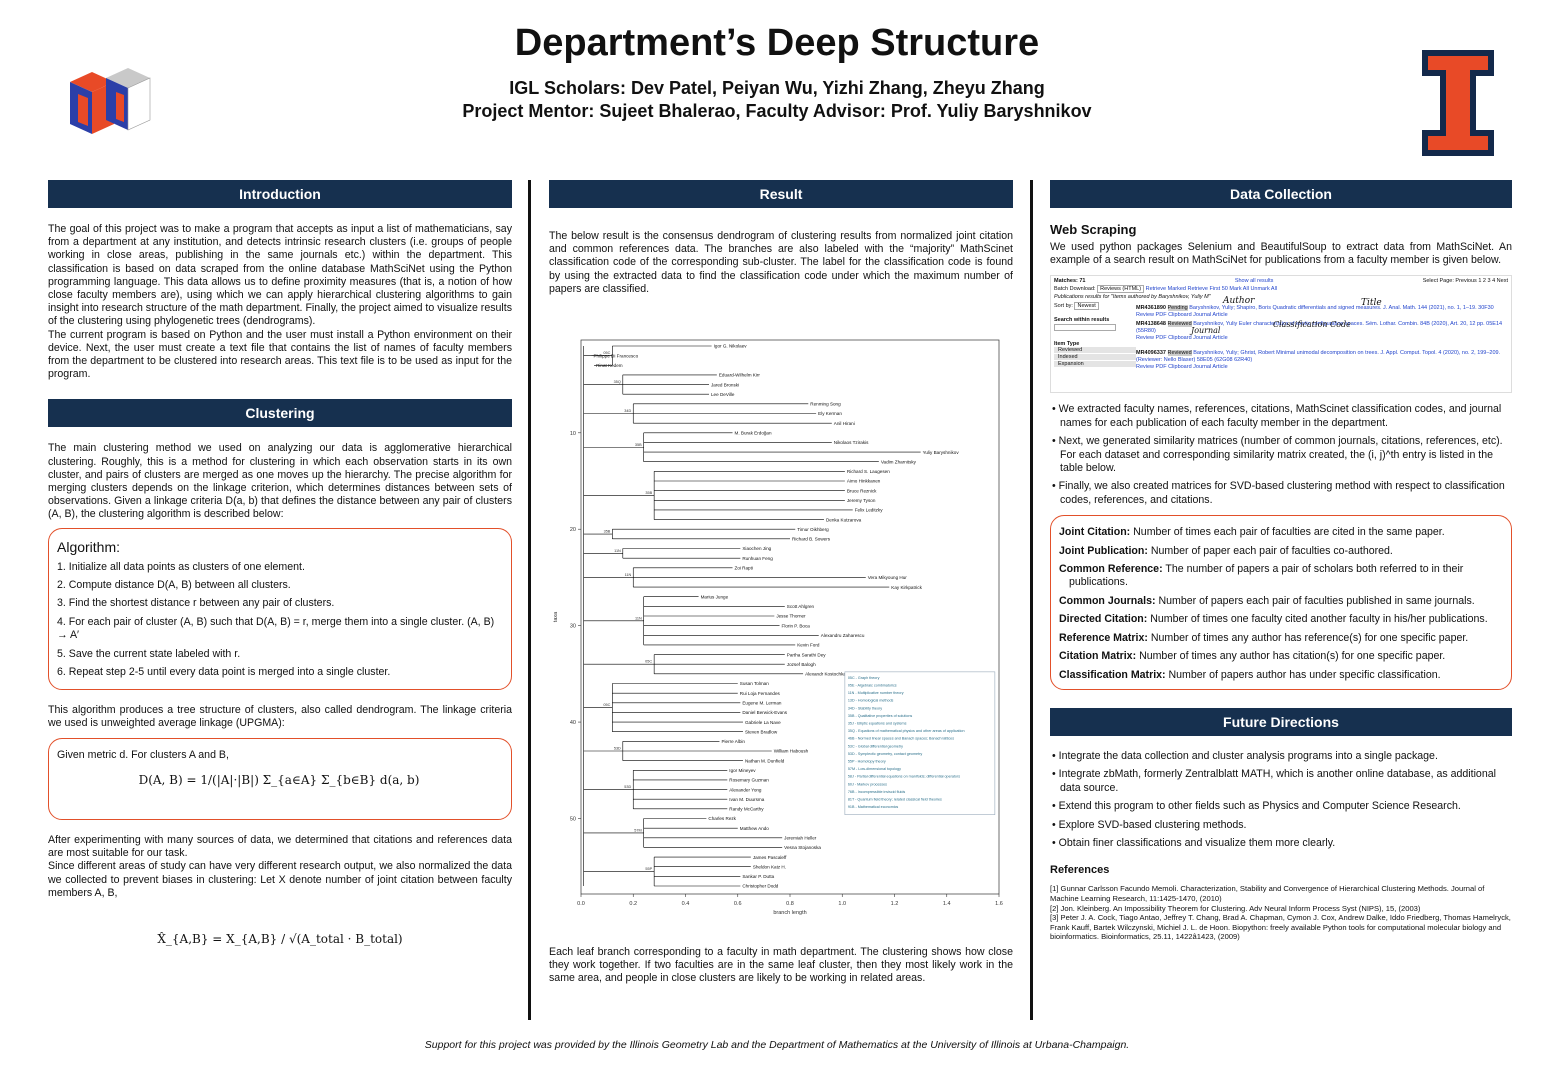  I want to click on definition-term: Joint Citation:, so click(1095, 532).